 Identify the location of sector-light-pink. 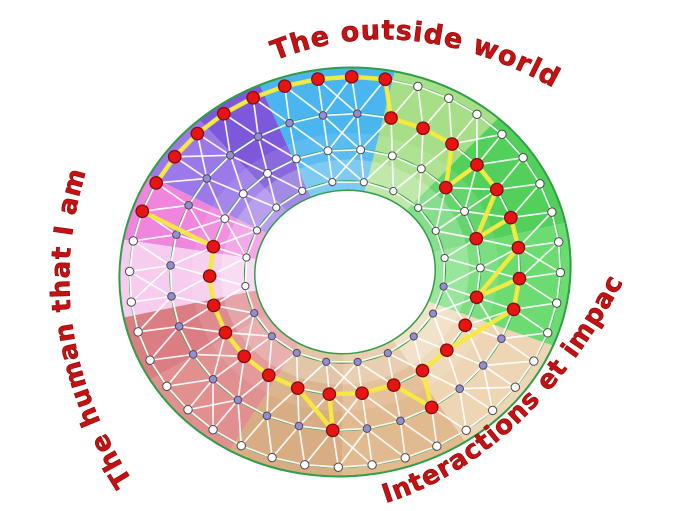
(188, 278).